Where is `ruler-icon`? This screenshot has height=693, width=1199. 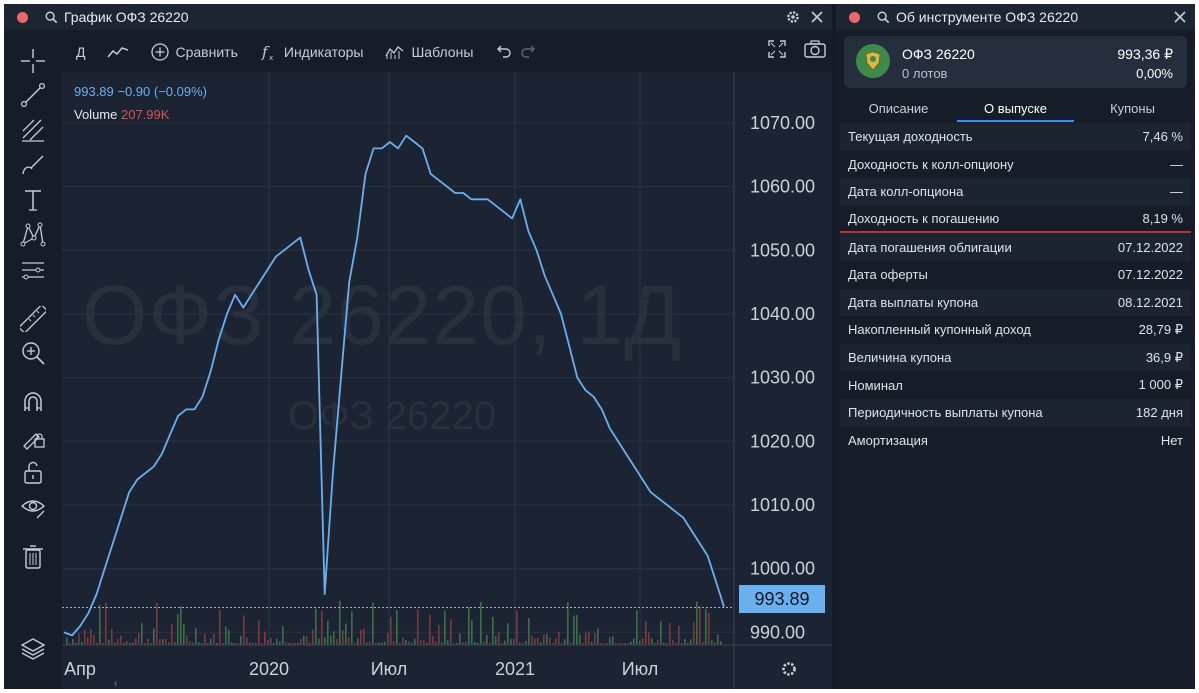
ruler-icon is located at coordinates (33, 319).